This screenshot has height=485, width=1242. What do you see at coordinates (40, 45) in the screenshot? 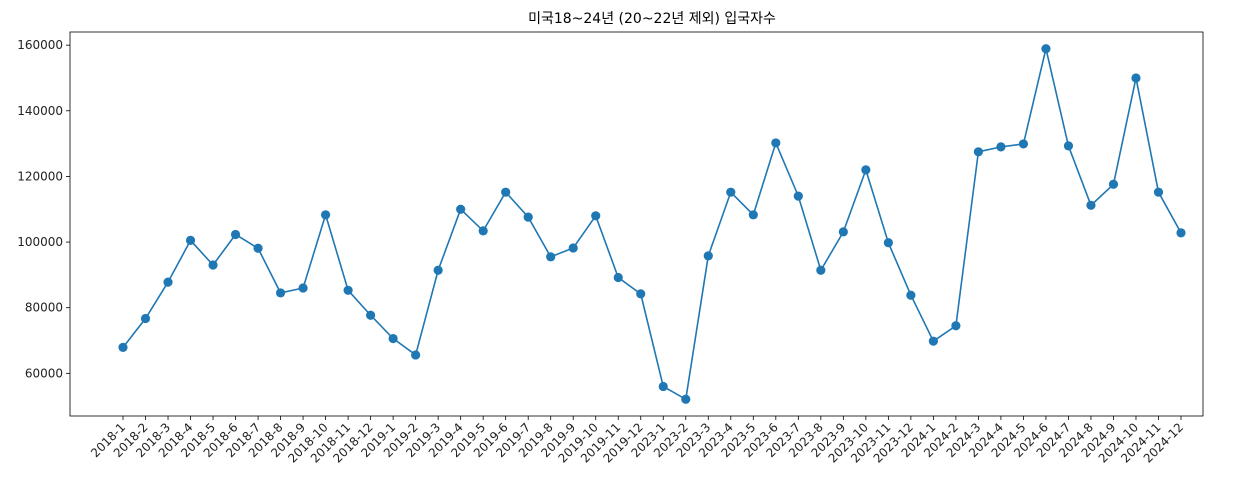
I see `y-tick-label: 160000` at bounding box center [40, 45].